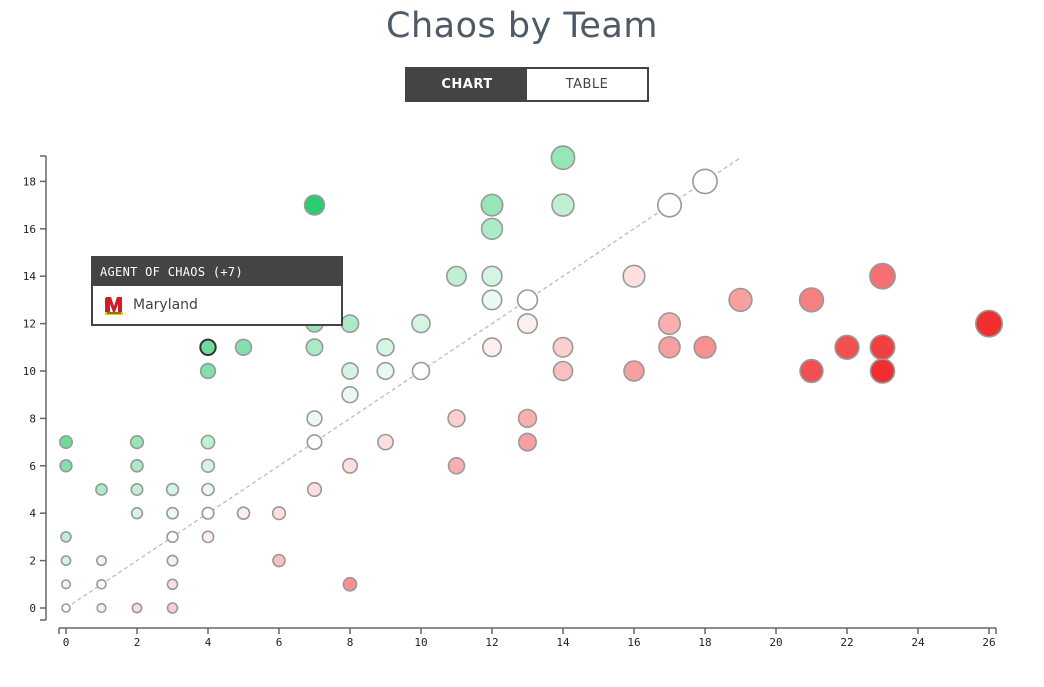  I want to click on y-tick-label: 18, so click(29, 181).